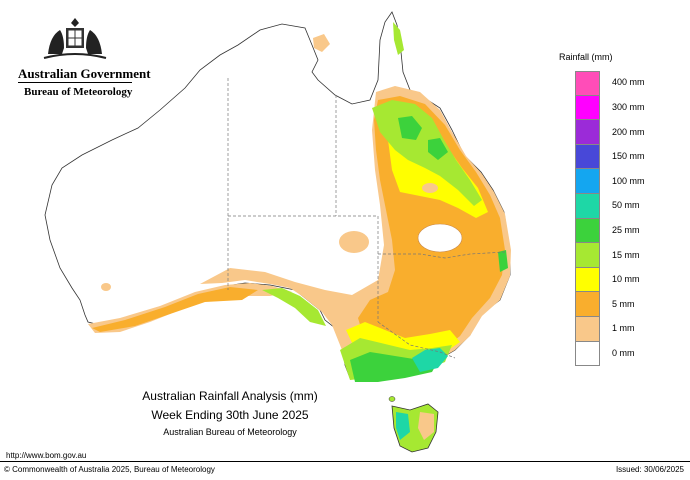 This screenshot has width=690, height=480. I want to click on legend-label: 50 mm, so click(626, 205).